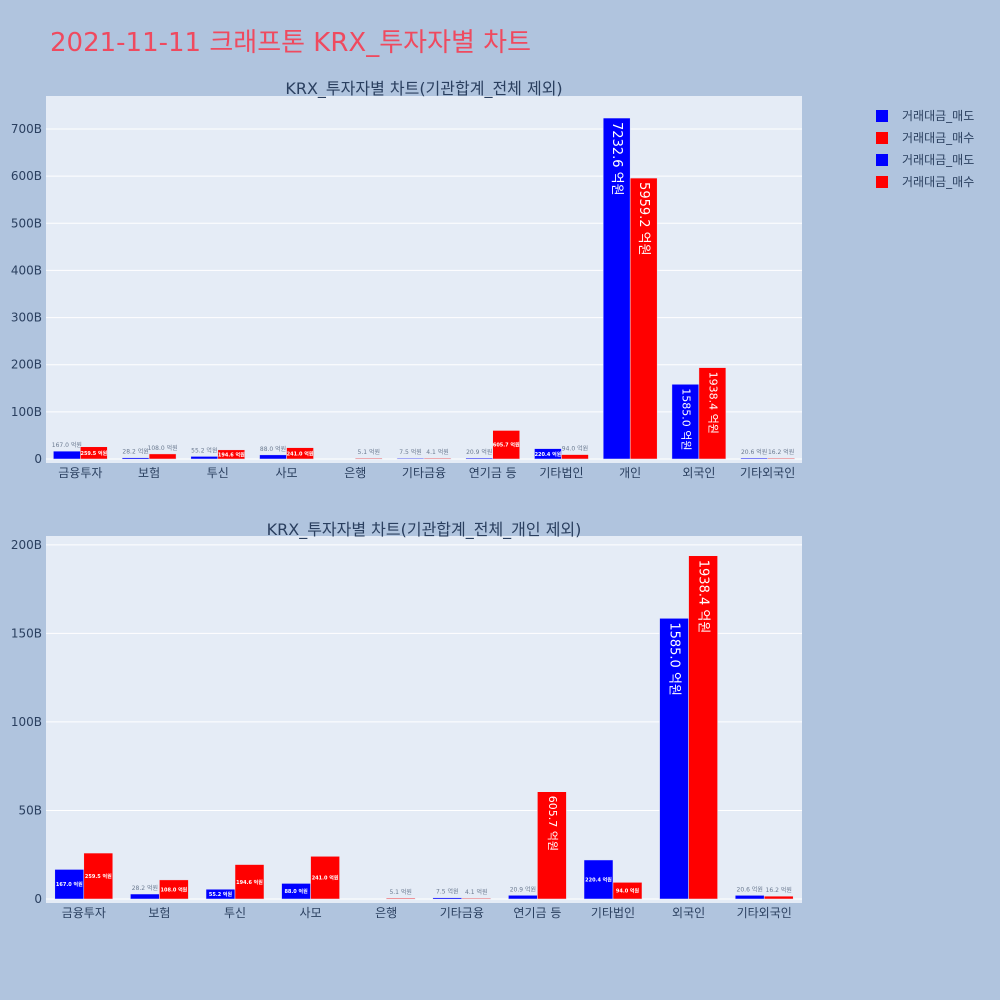 This screenshot has width=1000, height=1000. What do you see at coordinates (218, 473) in the screenshot?
I see `x-tick-label: 투신` at bounding box center [218, 473].